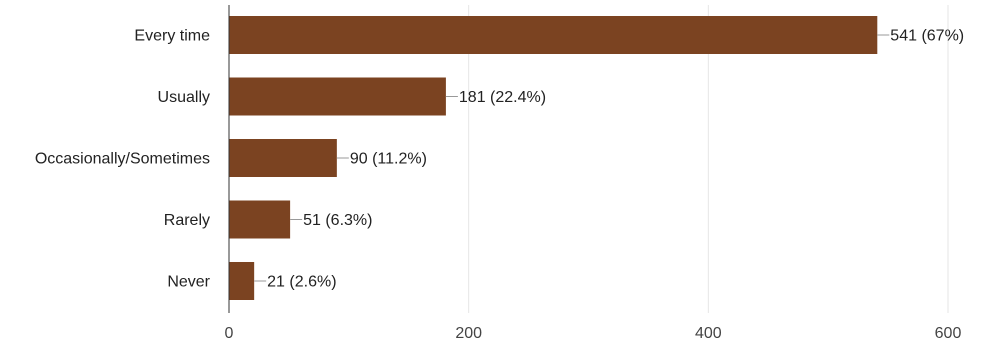 Image resolution: width=983 pixels, height=345 pixels. What do you see at coordinates (184, 97) in the screenshot?
I see `category-label: Usually` at bounding box center [184, 97].